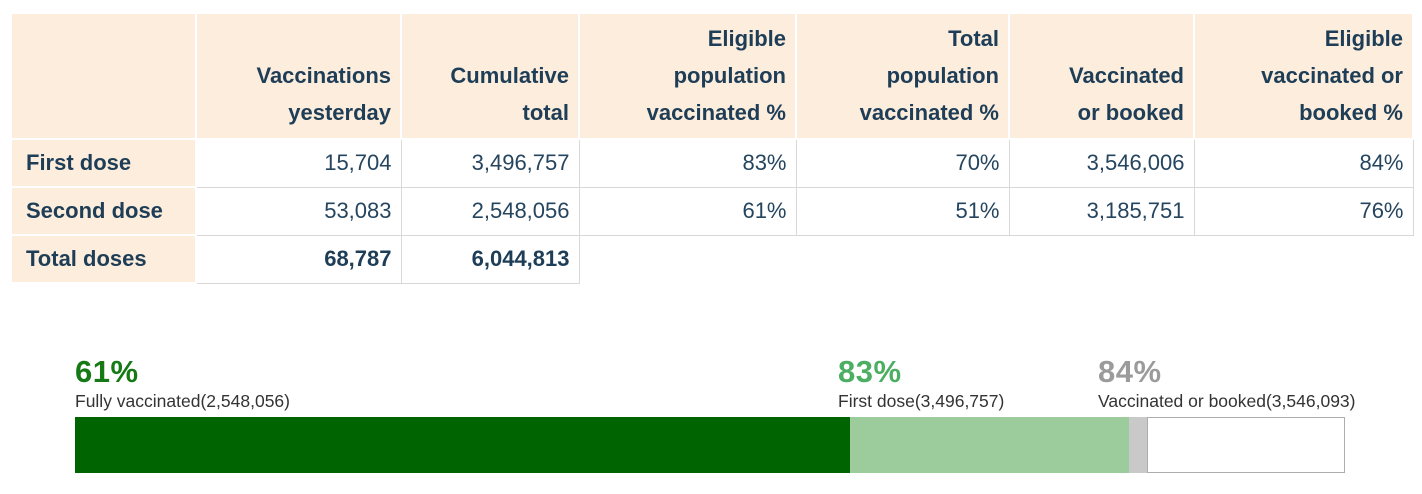 The width and height of the screenshot is (1422, 494). What do you see at coordinates (103, 163) in the screenshot?
I see `row-header: First dose` at bounding box center [103, 163].